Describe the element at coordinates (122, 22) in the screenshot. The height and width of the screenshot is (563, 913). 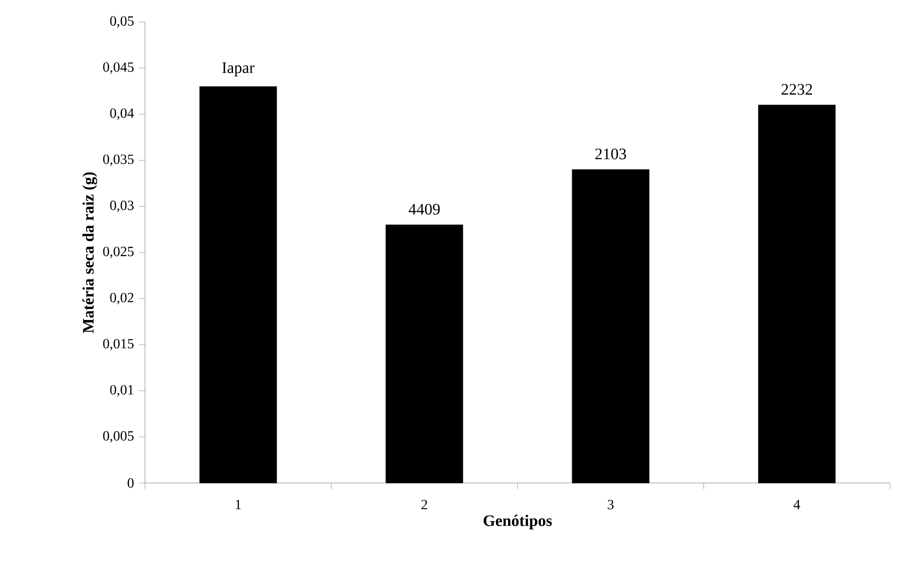
I see `y-tick-label: 0,05` at that location.